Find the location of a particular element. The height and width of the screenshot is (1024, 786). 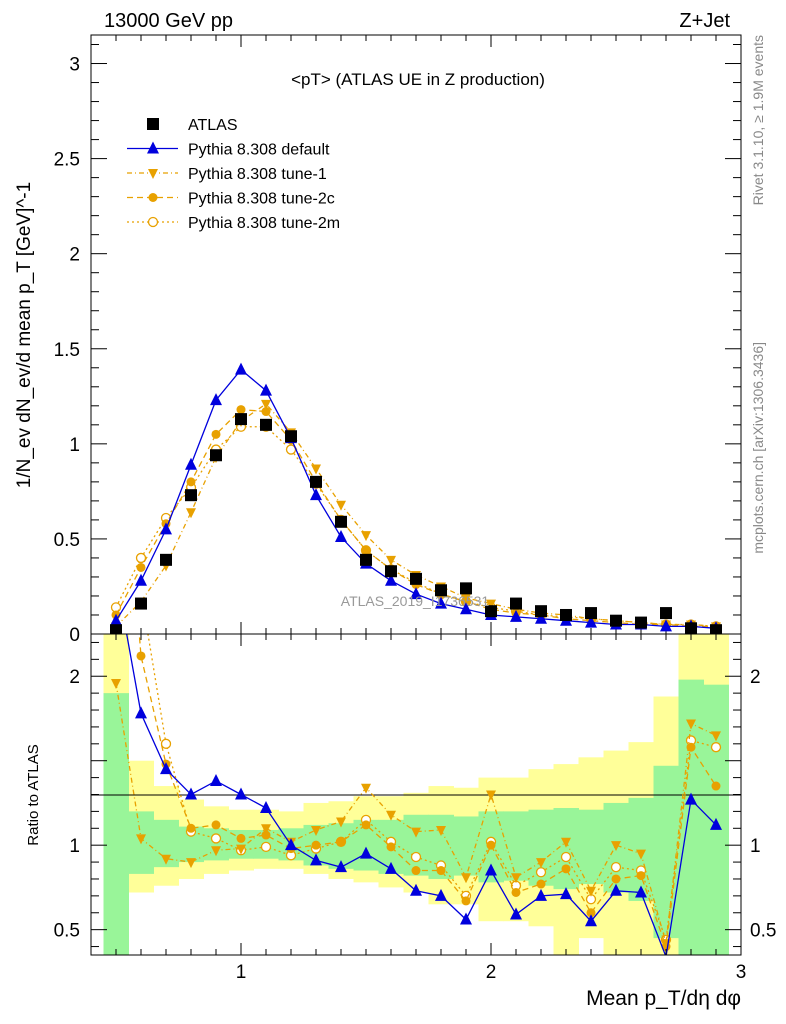

top-y-axis-label: 1/N_ev dN_ev/d mean p_T [GeV]^-1 is located at coordinates (24, 335).